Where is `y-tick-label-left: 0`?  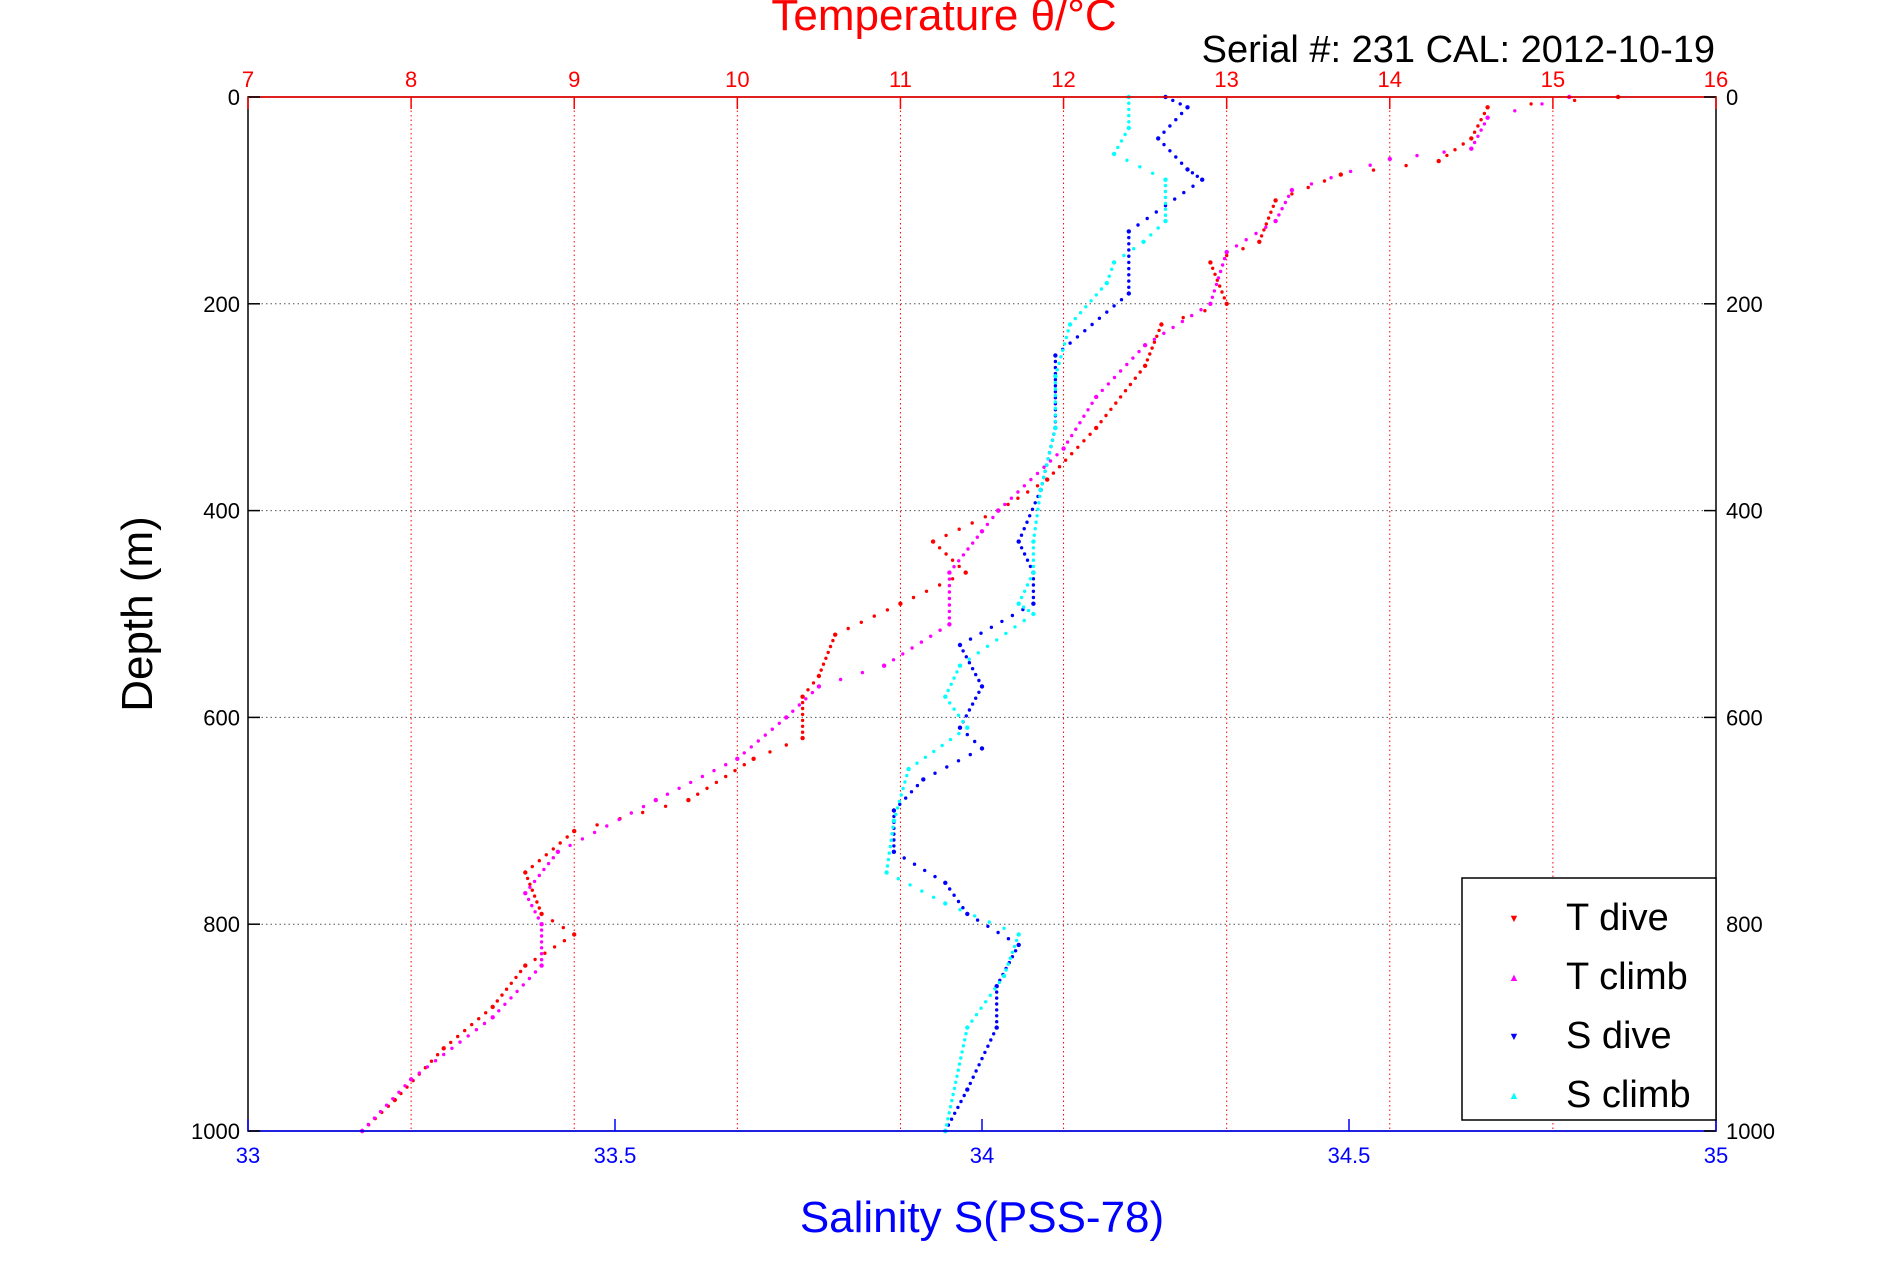 y-tick-label-left: 0 is located at coordinates (234, 97).